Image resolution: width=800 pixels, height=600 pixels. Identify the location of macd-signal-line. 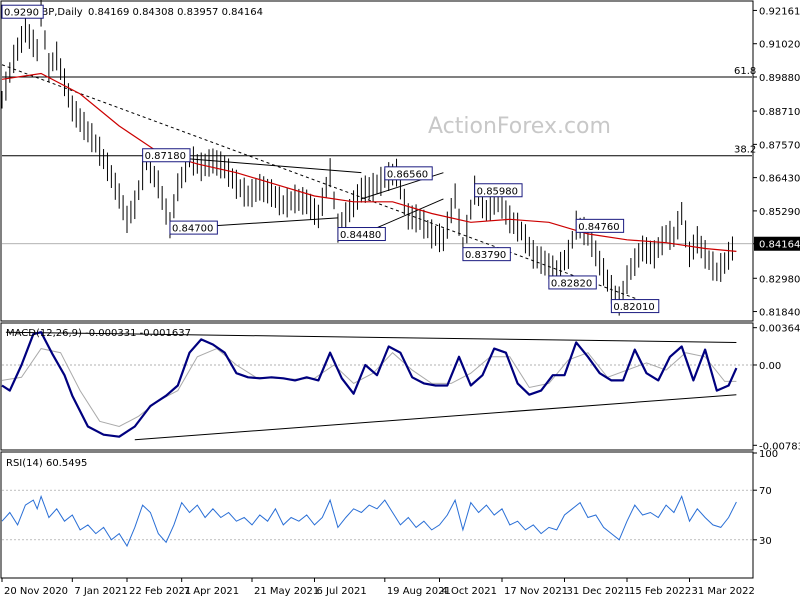
(369, 388).